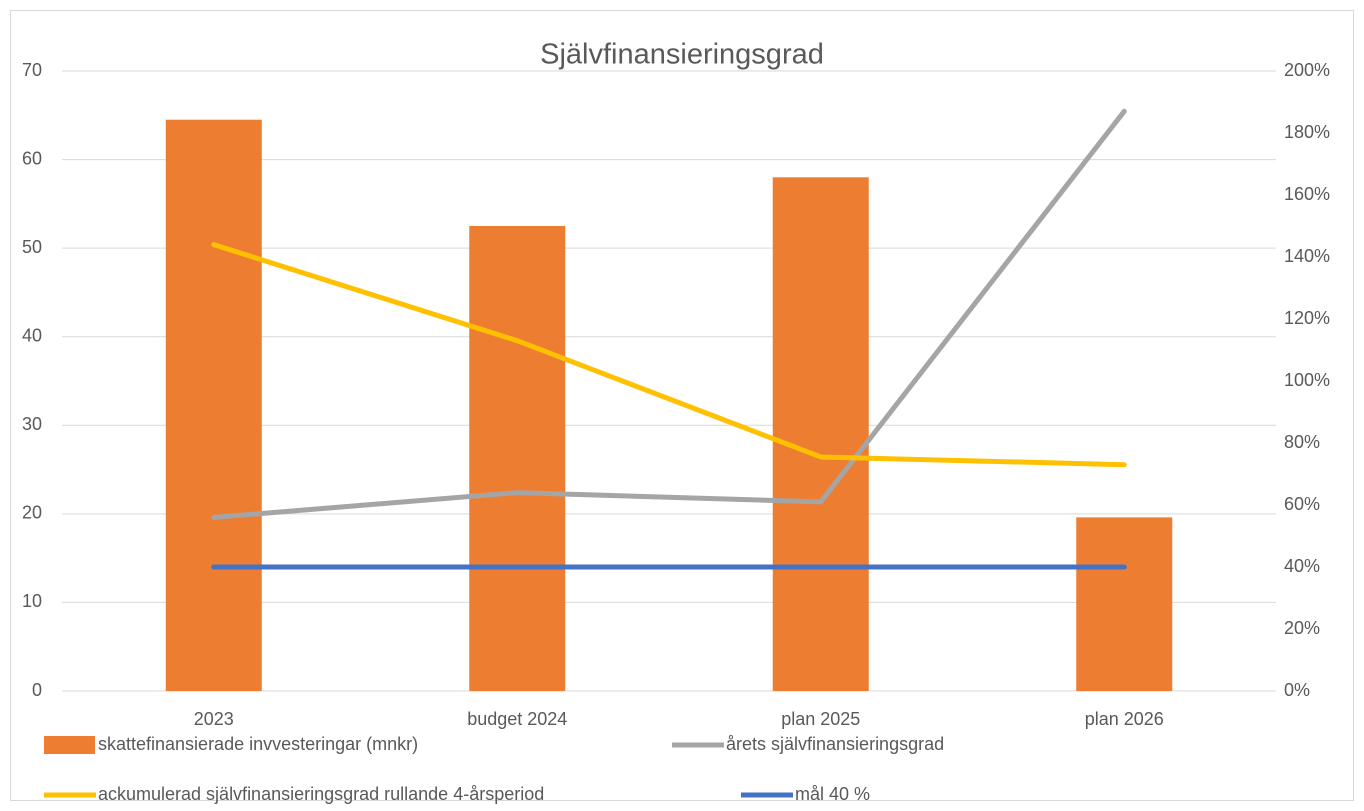  What do you see at coordinates (32, 513) in the screenshot?
I see `y-tick-label: 20` at bounding box center [32, 513].